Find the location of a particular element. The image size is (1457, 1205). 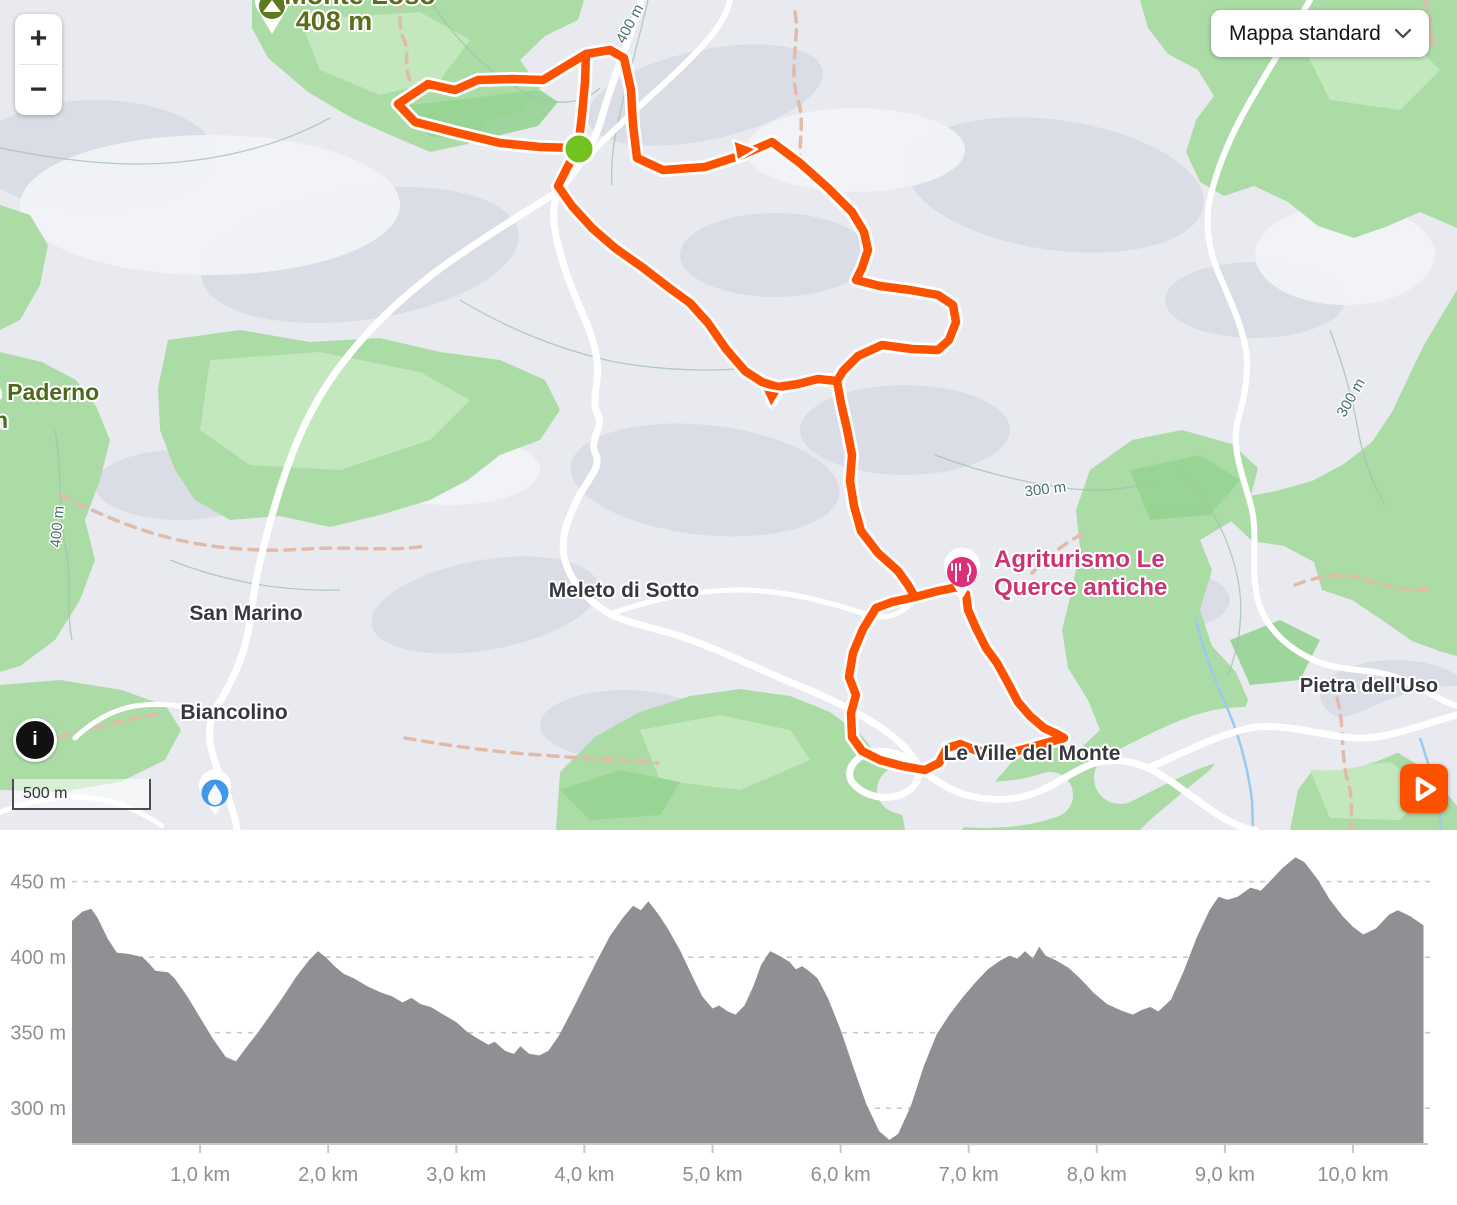

x-tick-label-4: 4,0 km is located at coordinates (584, 1175).